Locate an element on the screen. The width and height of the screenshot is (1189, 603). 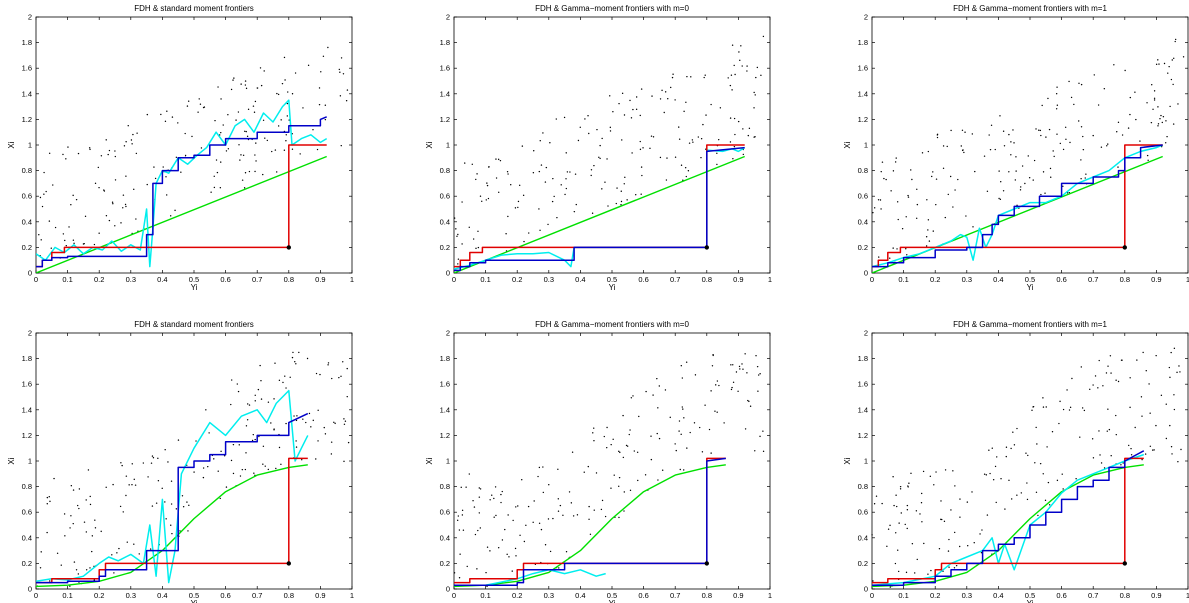
panel-1-xtick-label: 0.9 is located at coordinates (320, 279).